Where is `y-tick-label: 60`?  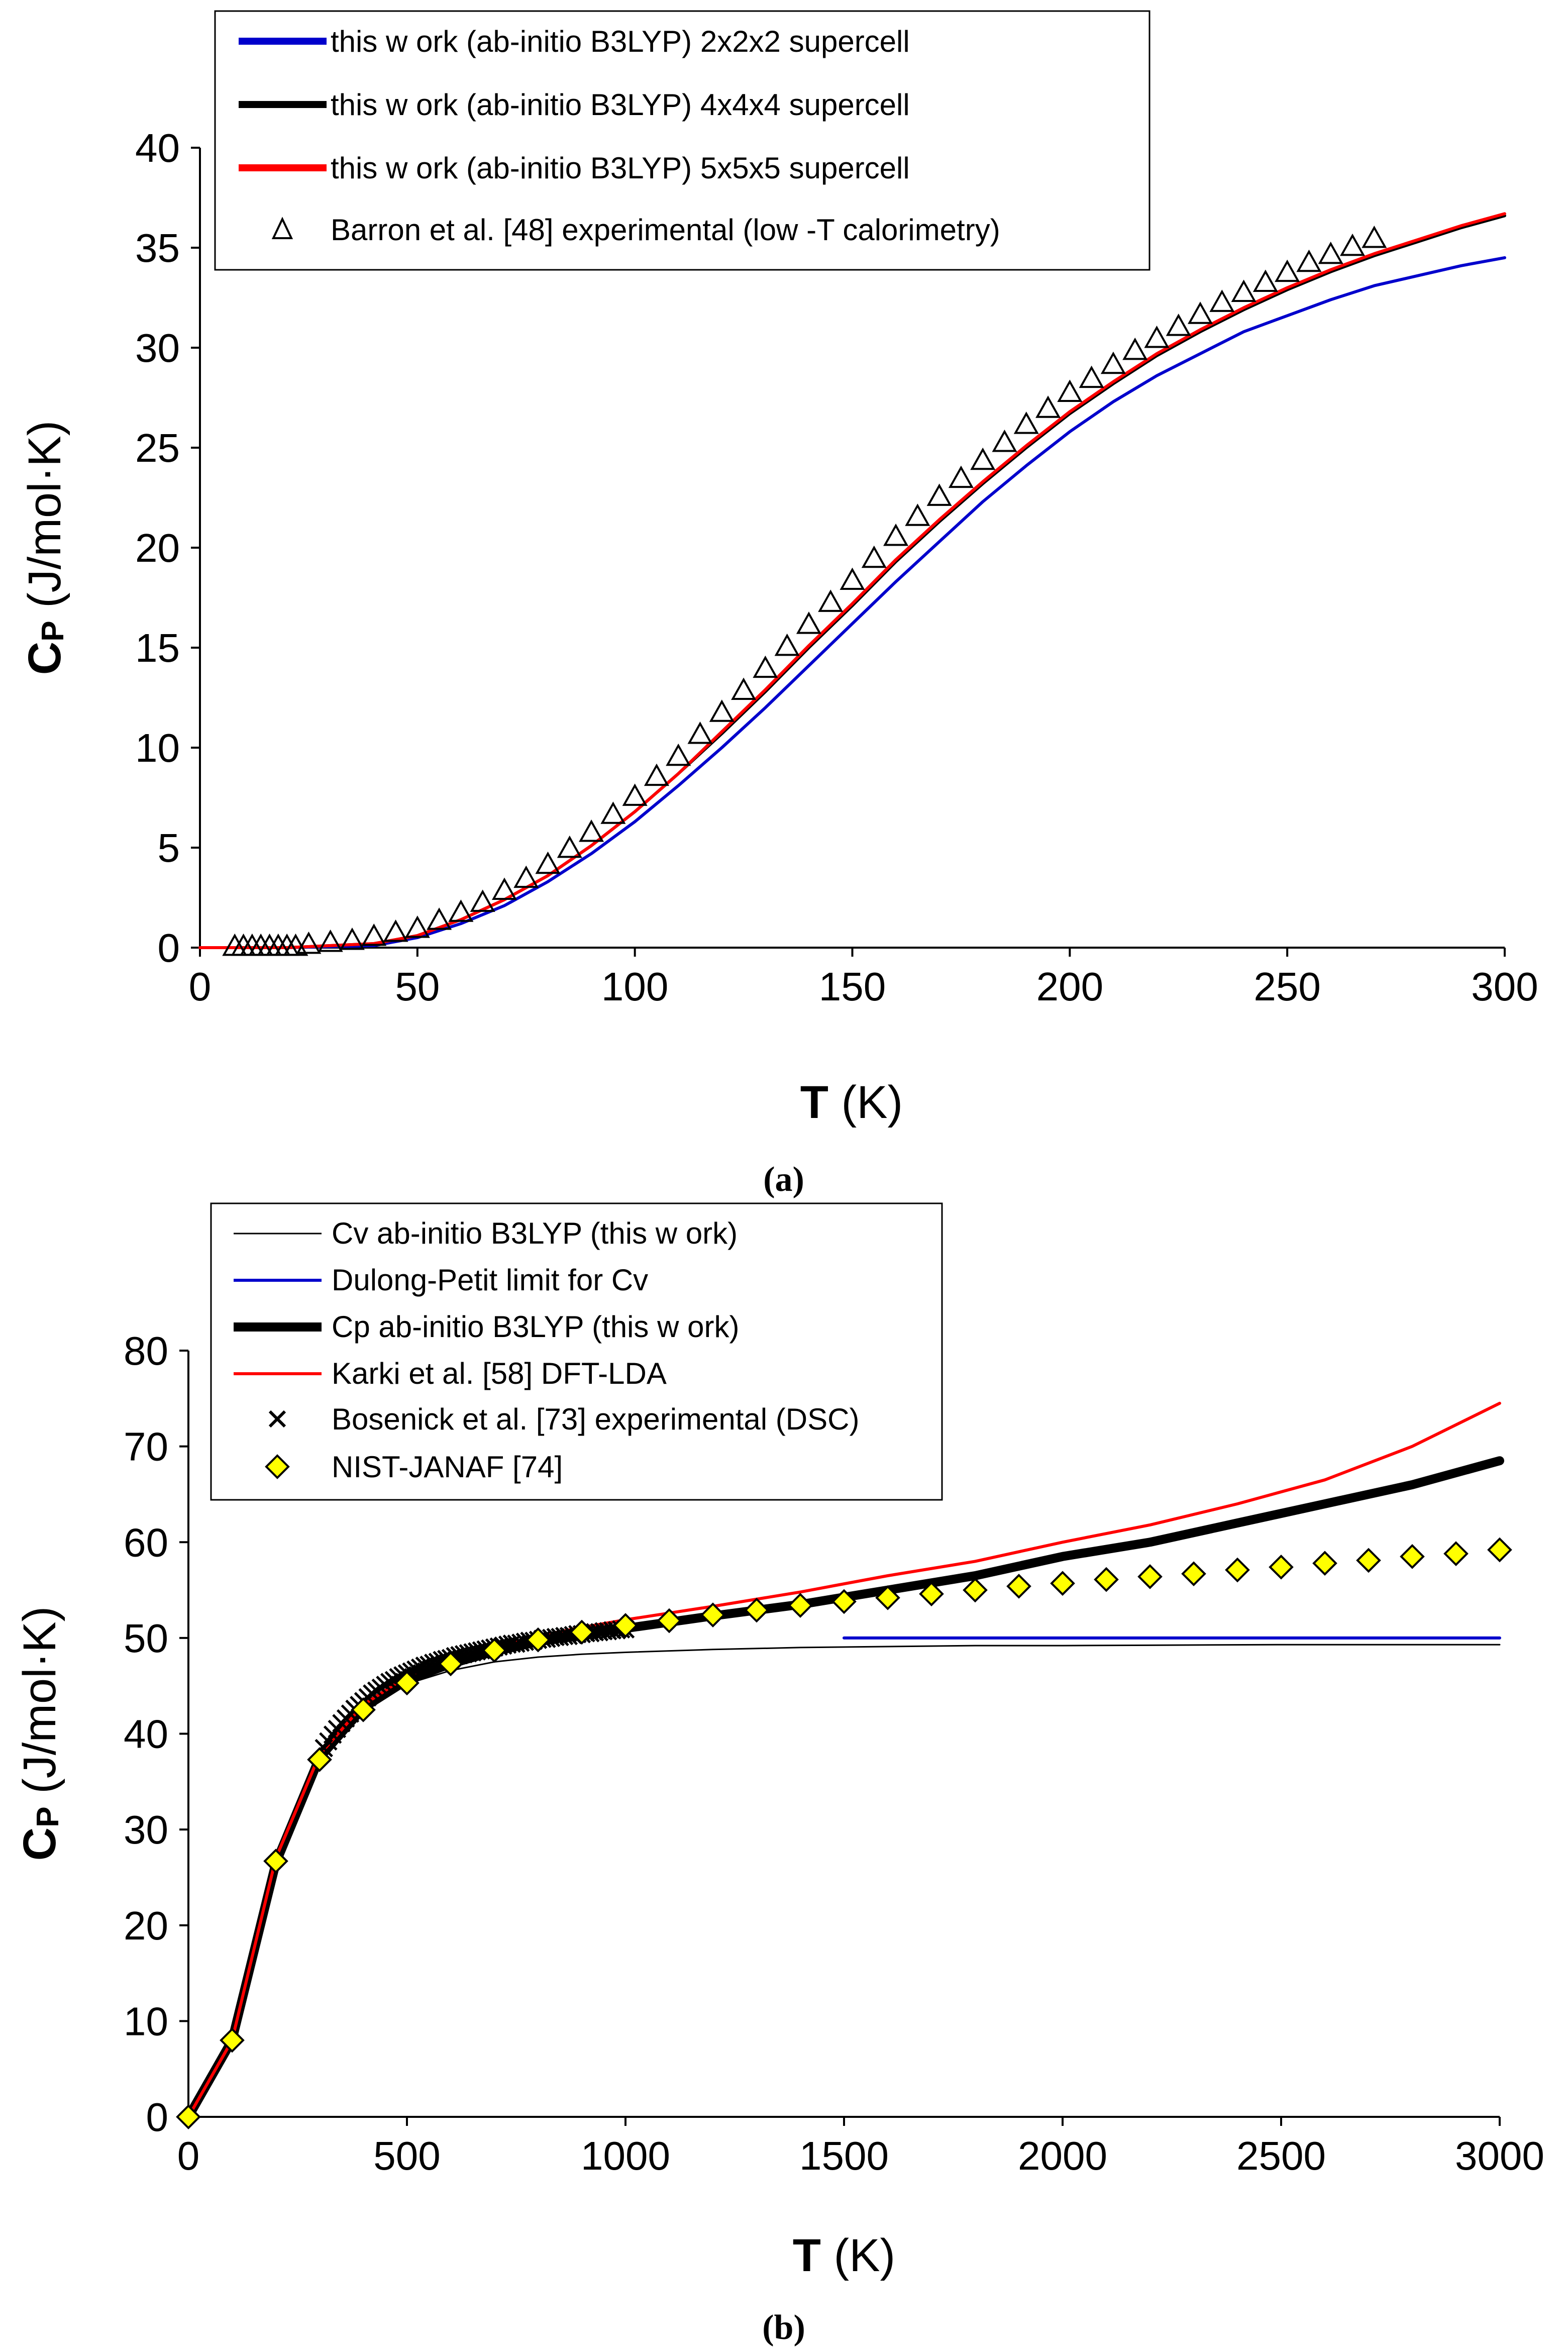 y-tick-label: 60 is located at coordinates (146, 1542).